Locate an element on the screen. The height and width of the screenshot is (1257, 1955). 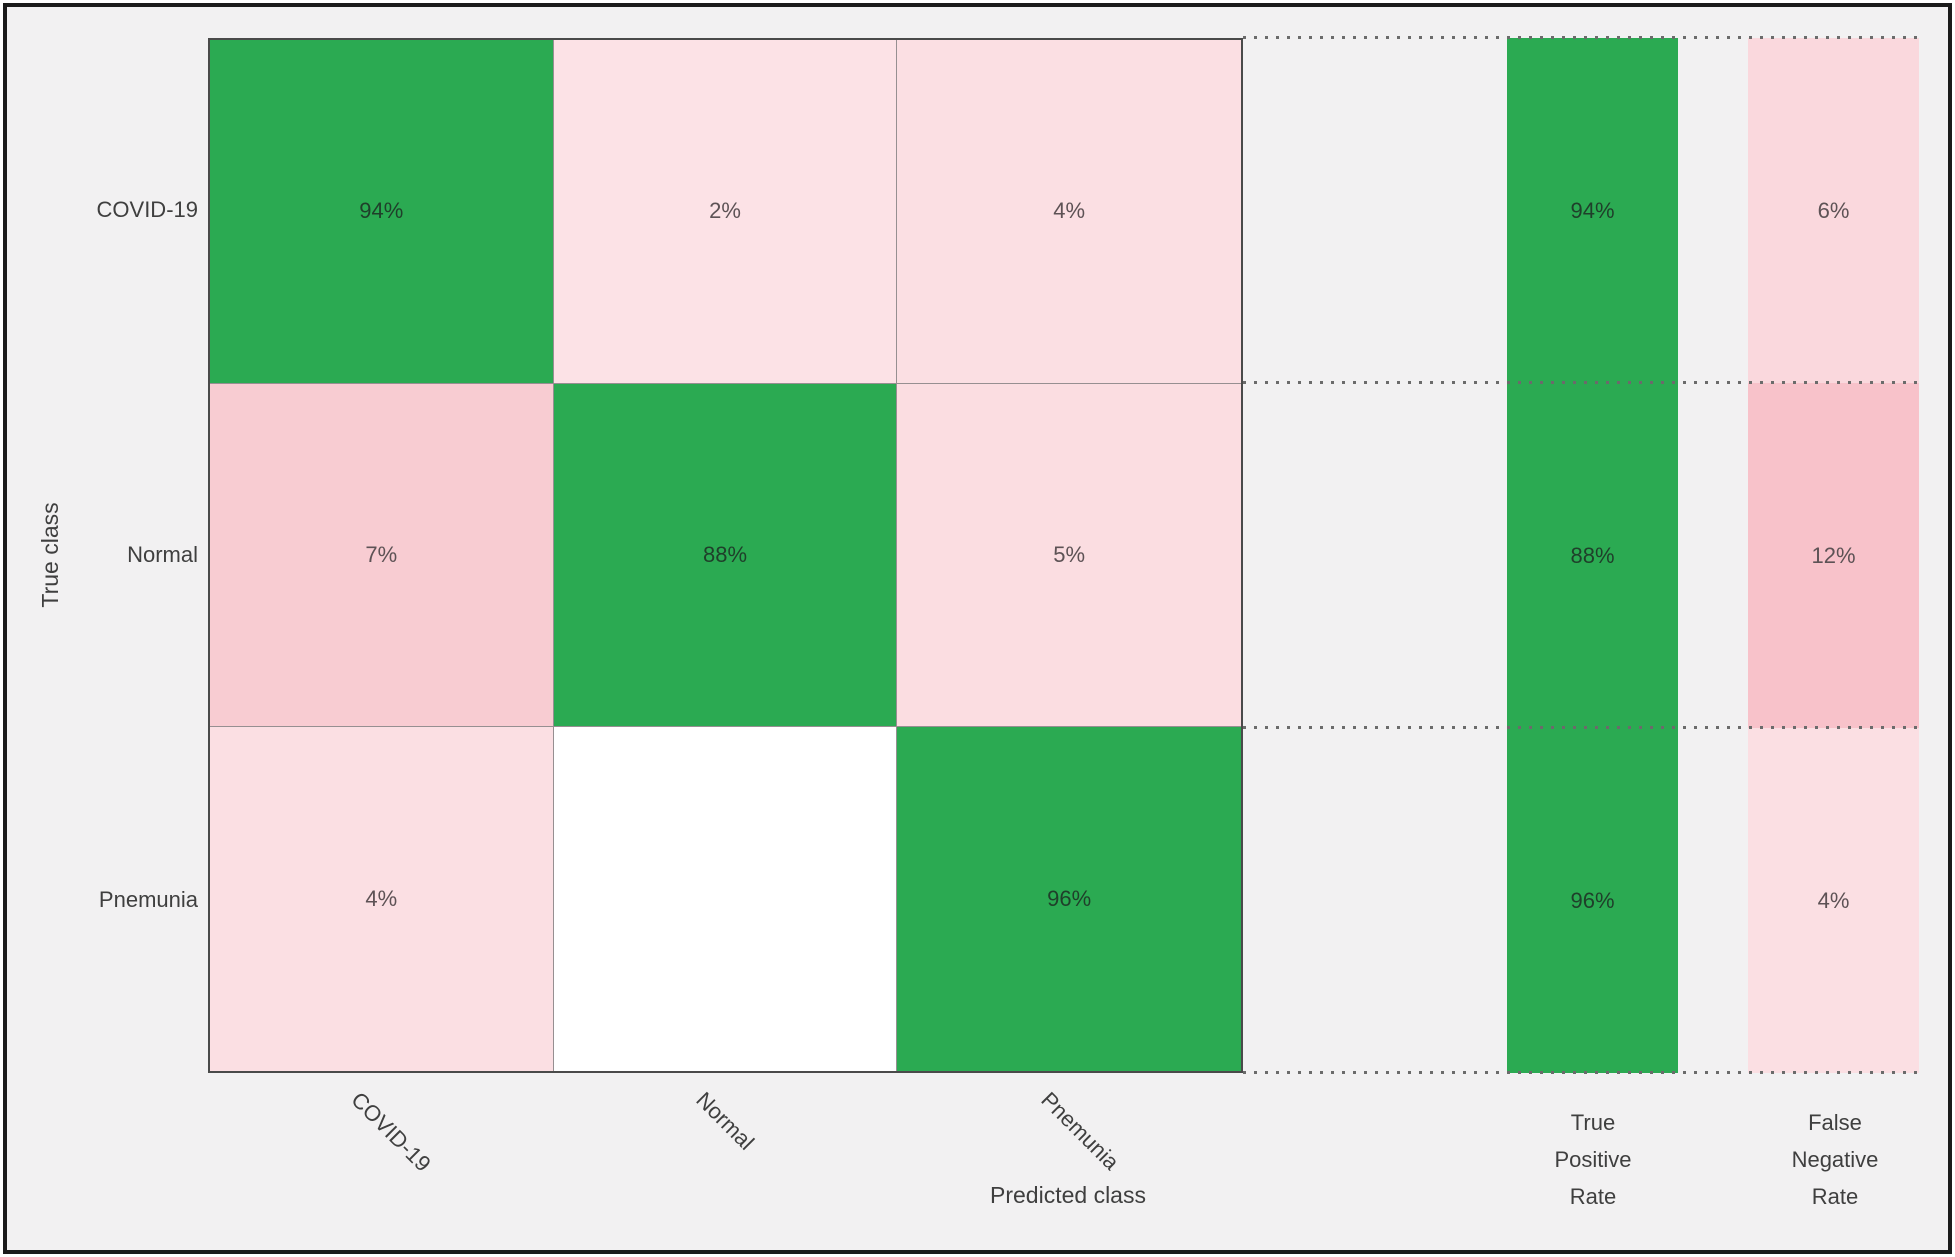
x-axis-label: Predicted class is located at coordinates (1068, 1195).